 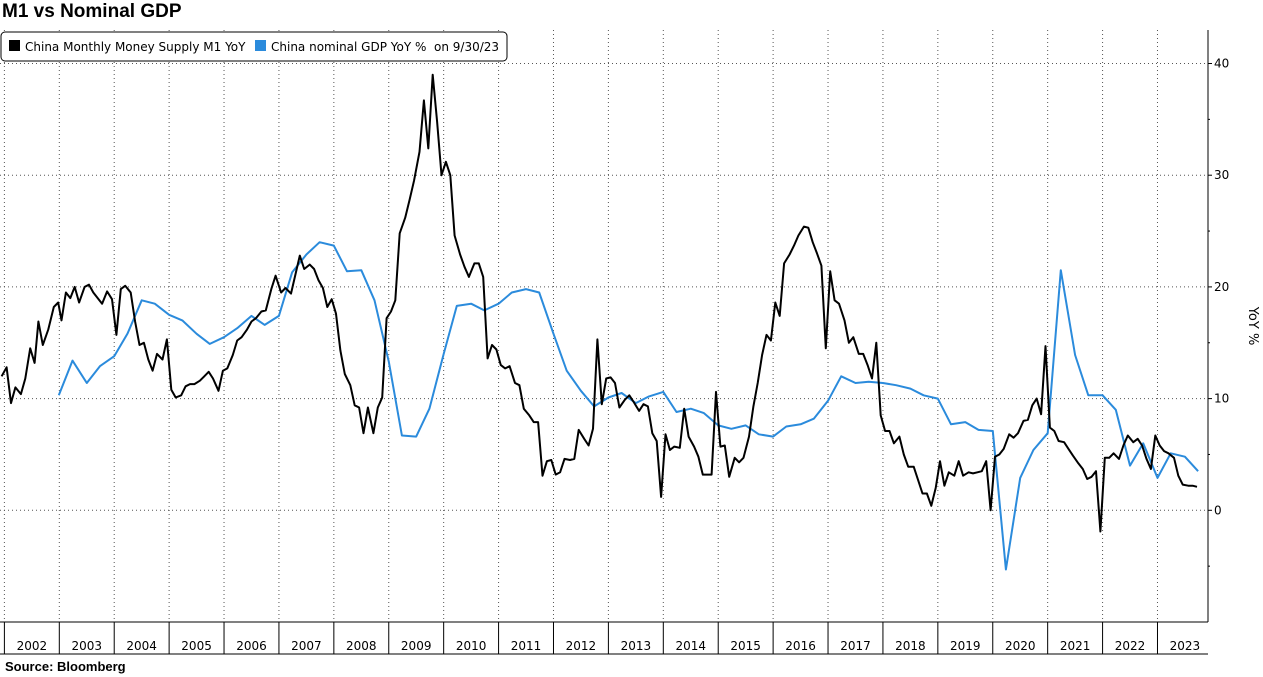 I want to click on legend-label-gdp: China nominal GDP YoY % on 9/30/23, so click(x=385, y=47).